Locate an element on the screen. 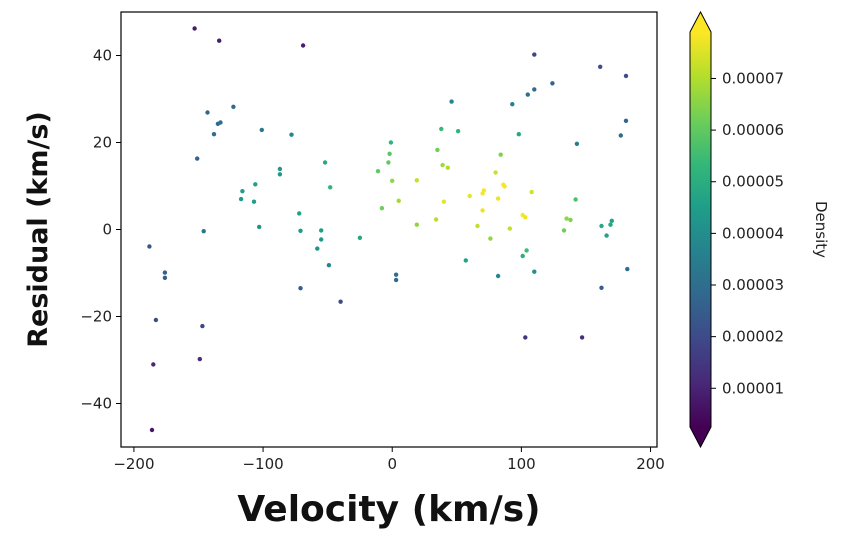 The height and width of the screenshot is (560, 854). x-tick-label: −200 is located at coordinates (133, 464).